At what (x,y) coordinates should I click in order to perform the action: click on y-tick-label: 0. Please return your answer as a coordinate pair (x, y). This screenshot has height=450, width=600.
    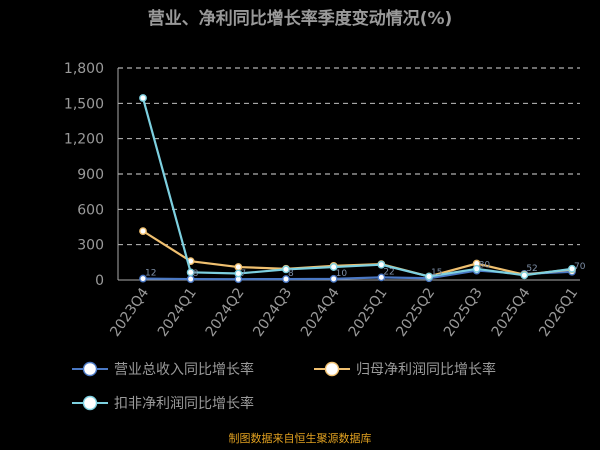
    Looking at the image, I should click on (99, 281).